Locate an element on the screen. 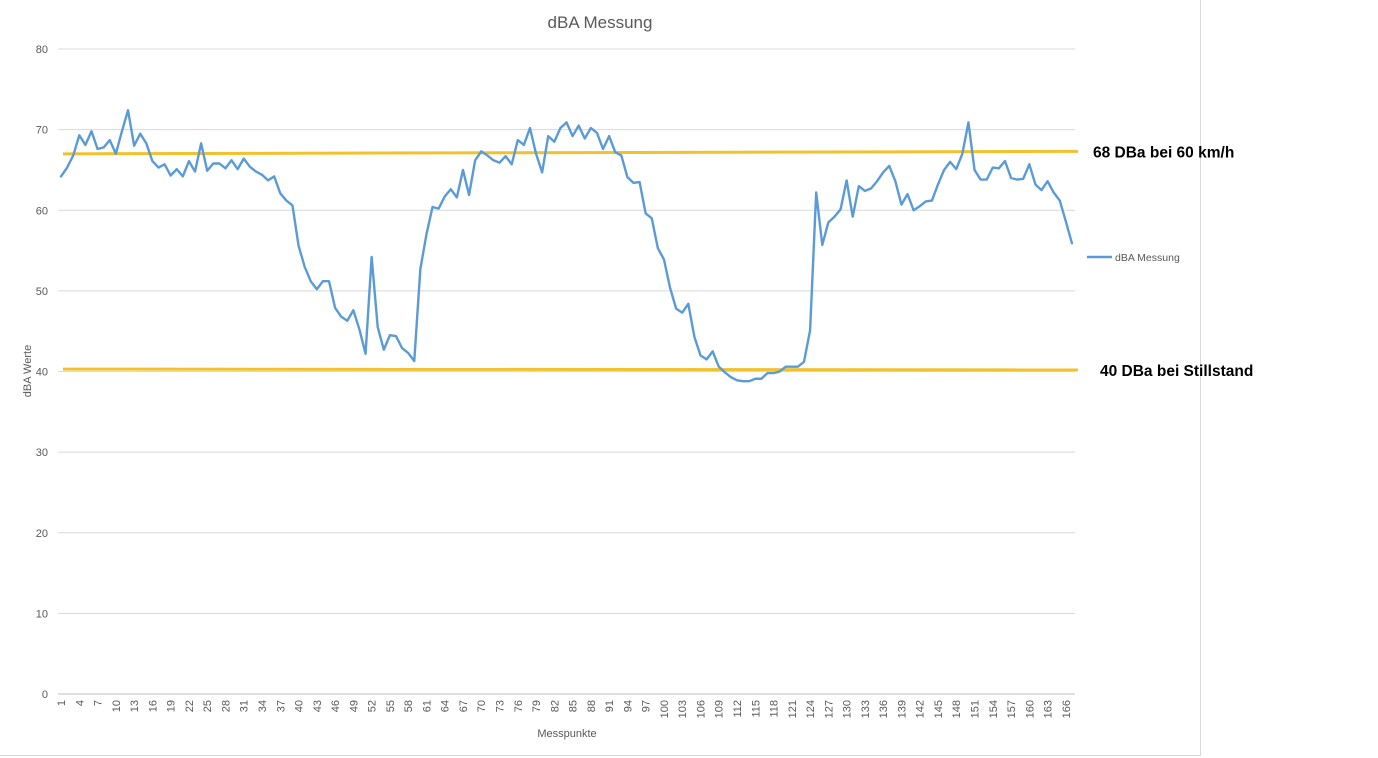 This screenshot has height=758, width=1378. y-tick-label: 60 is located at coordinates (42, 211).